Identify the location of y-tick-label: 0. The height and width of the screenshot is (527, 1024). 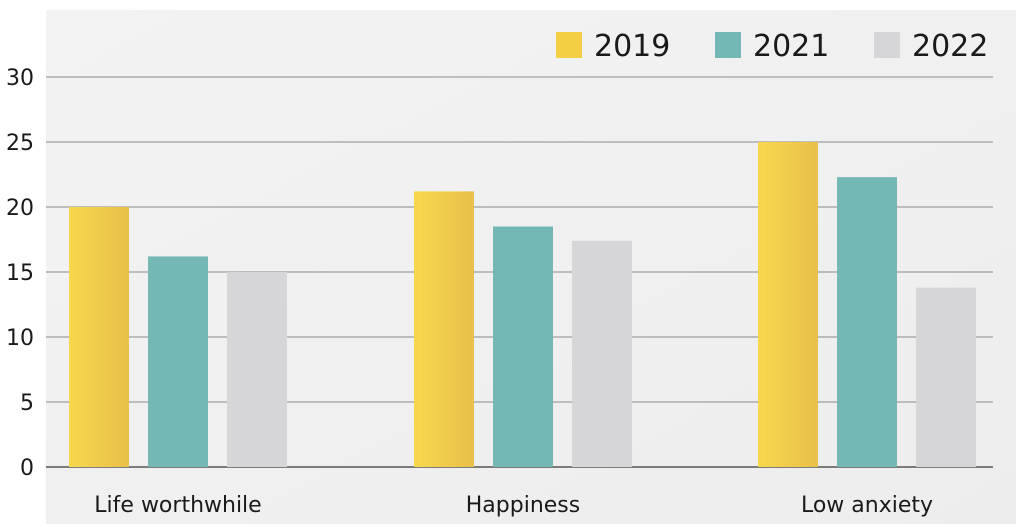
(27, 468).